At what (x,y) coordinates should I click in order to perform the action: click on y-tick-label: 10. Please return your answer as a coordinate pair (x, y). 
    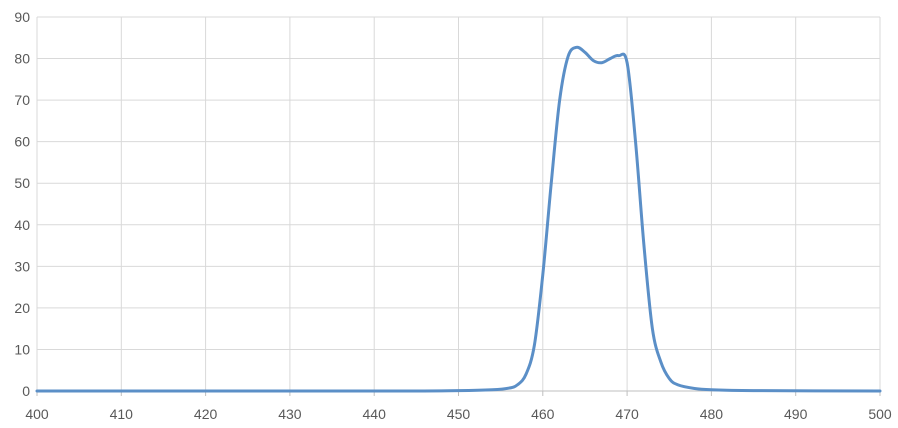
    Looking at the image, I should click on (22, 349).